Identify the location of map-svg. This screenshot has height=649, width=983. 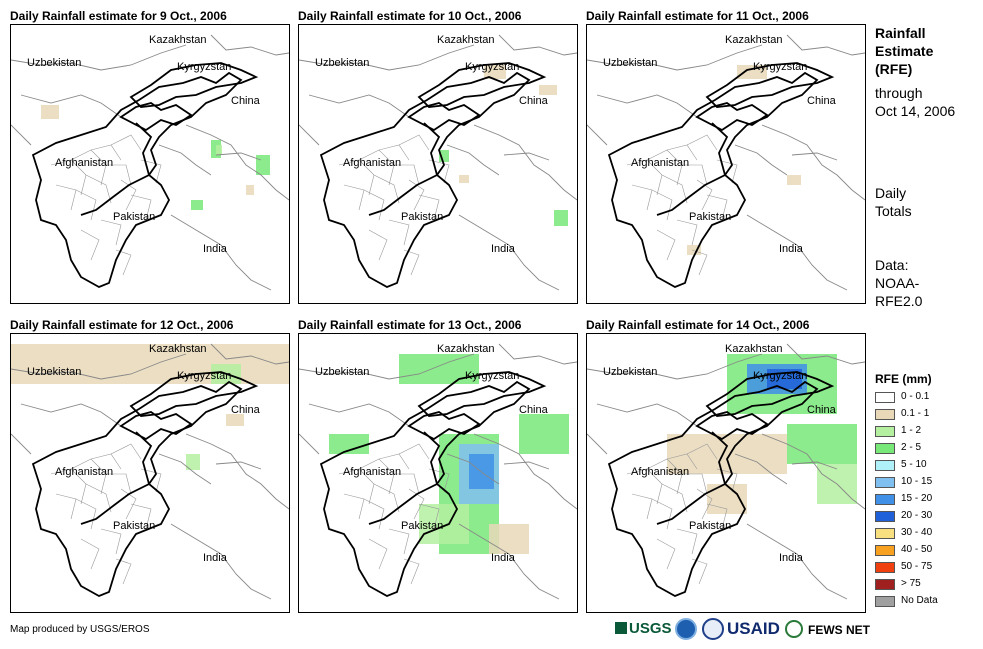
(726, 471).